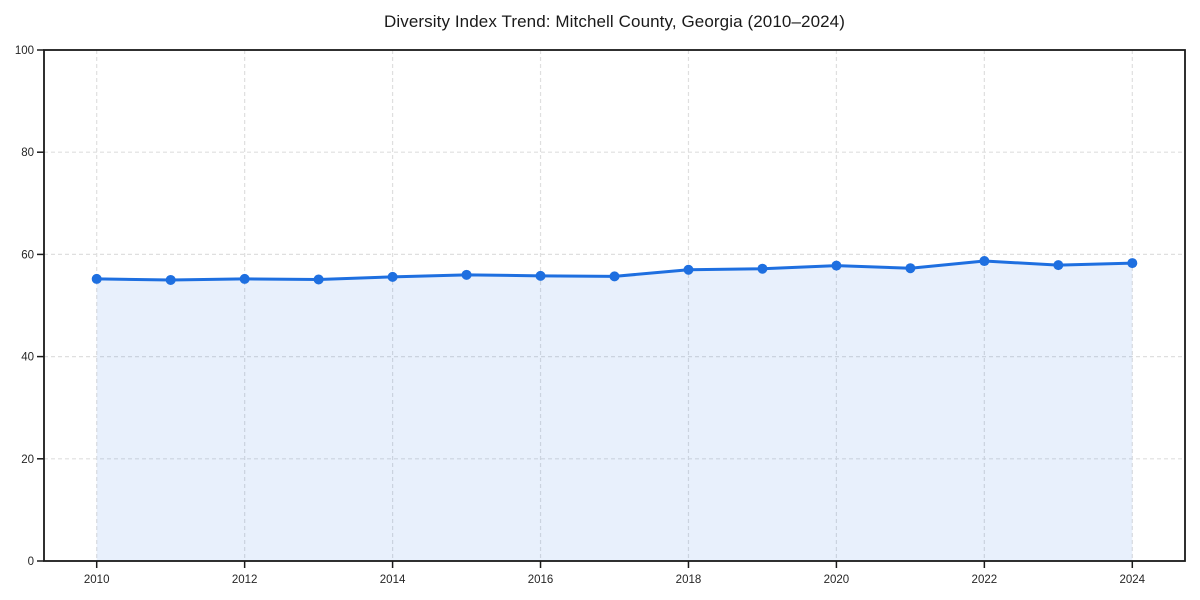 The width and height of the screenshot is (1200, 600). What do you see at coordinates (24, 51) in the screenshot?
I see `y-tick-label: 100` at bounding box center [24, 51].